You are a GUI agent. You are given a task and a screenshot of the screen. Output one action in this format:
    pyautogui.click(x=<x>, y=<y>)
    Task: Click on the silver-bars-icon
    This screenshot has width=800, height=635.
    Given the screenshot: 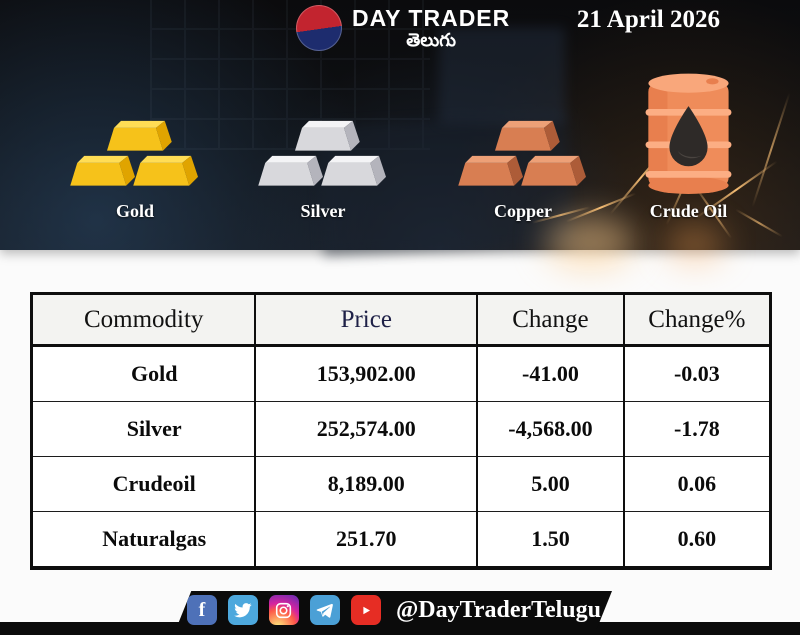 What is the action you would take?
    pyautogui.click(x=322, y=153)
    